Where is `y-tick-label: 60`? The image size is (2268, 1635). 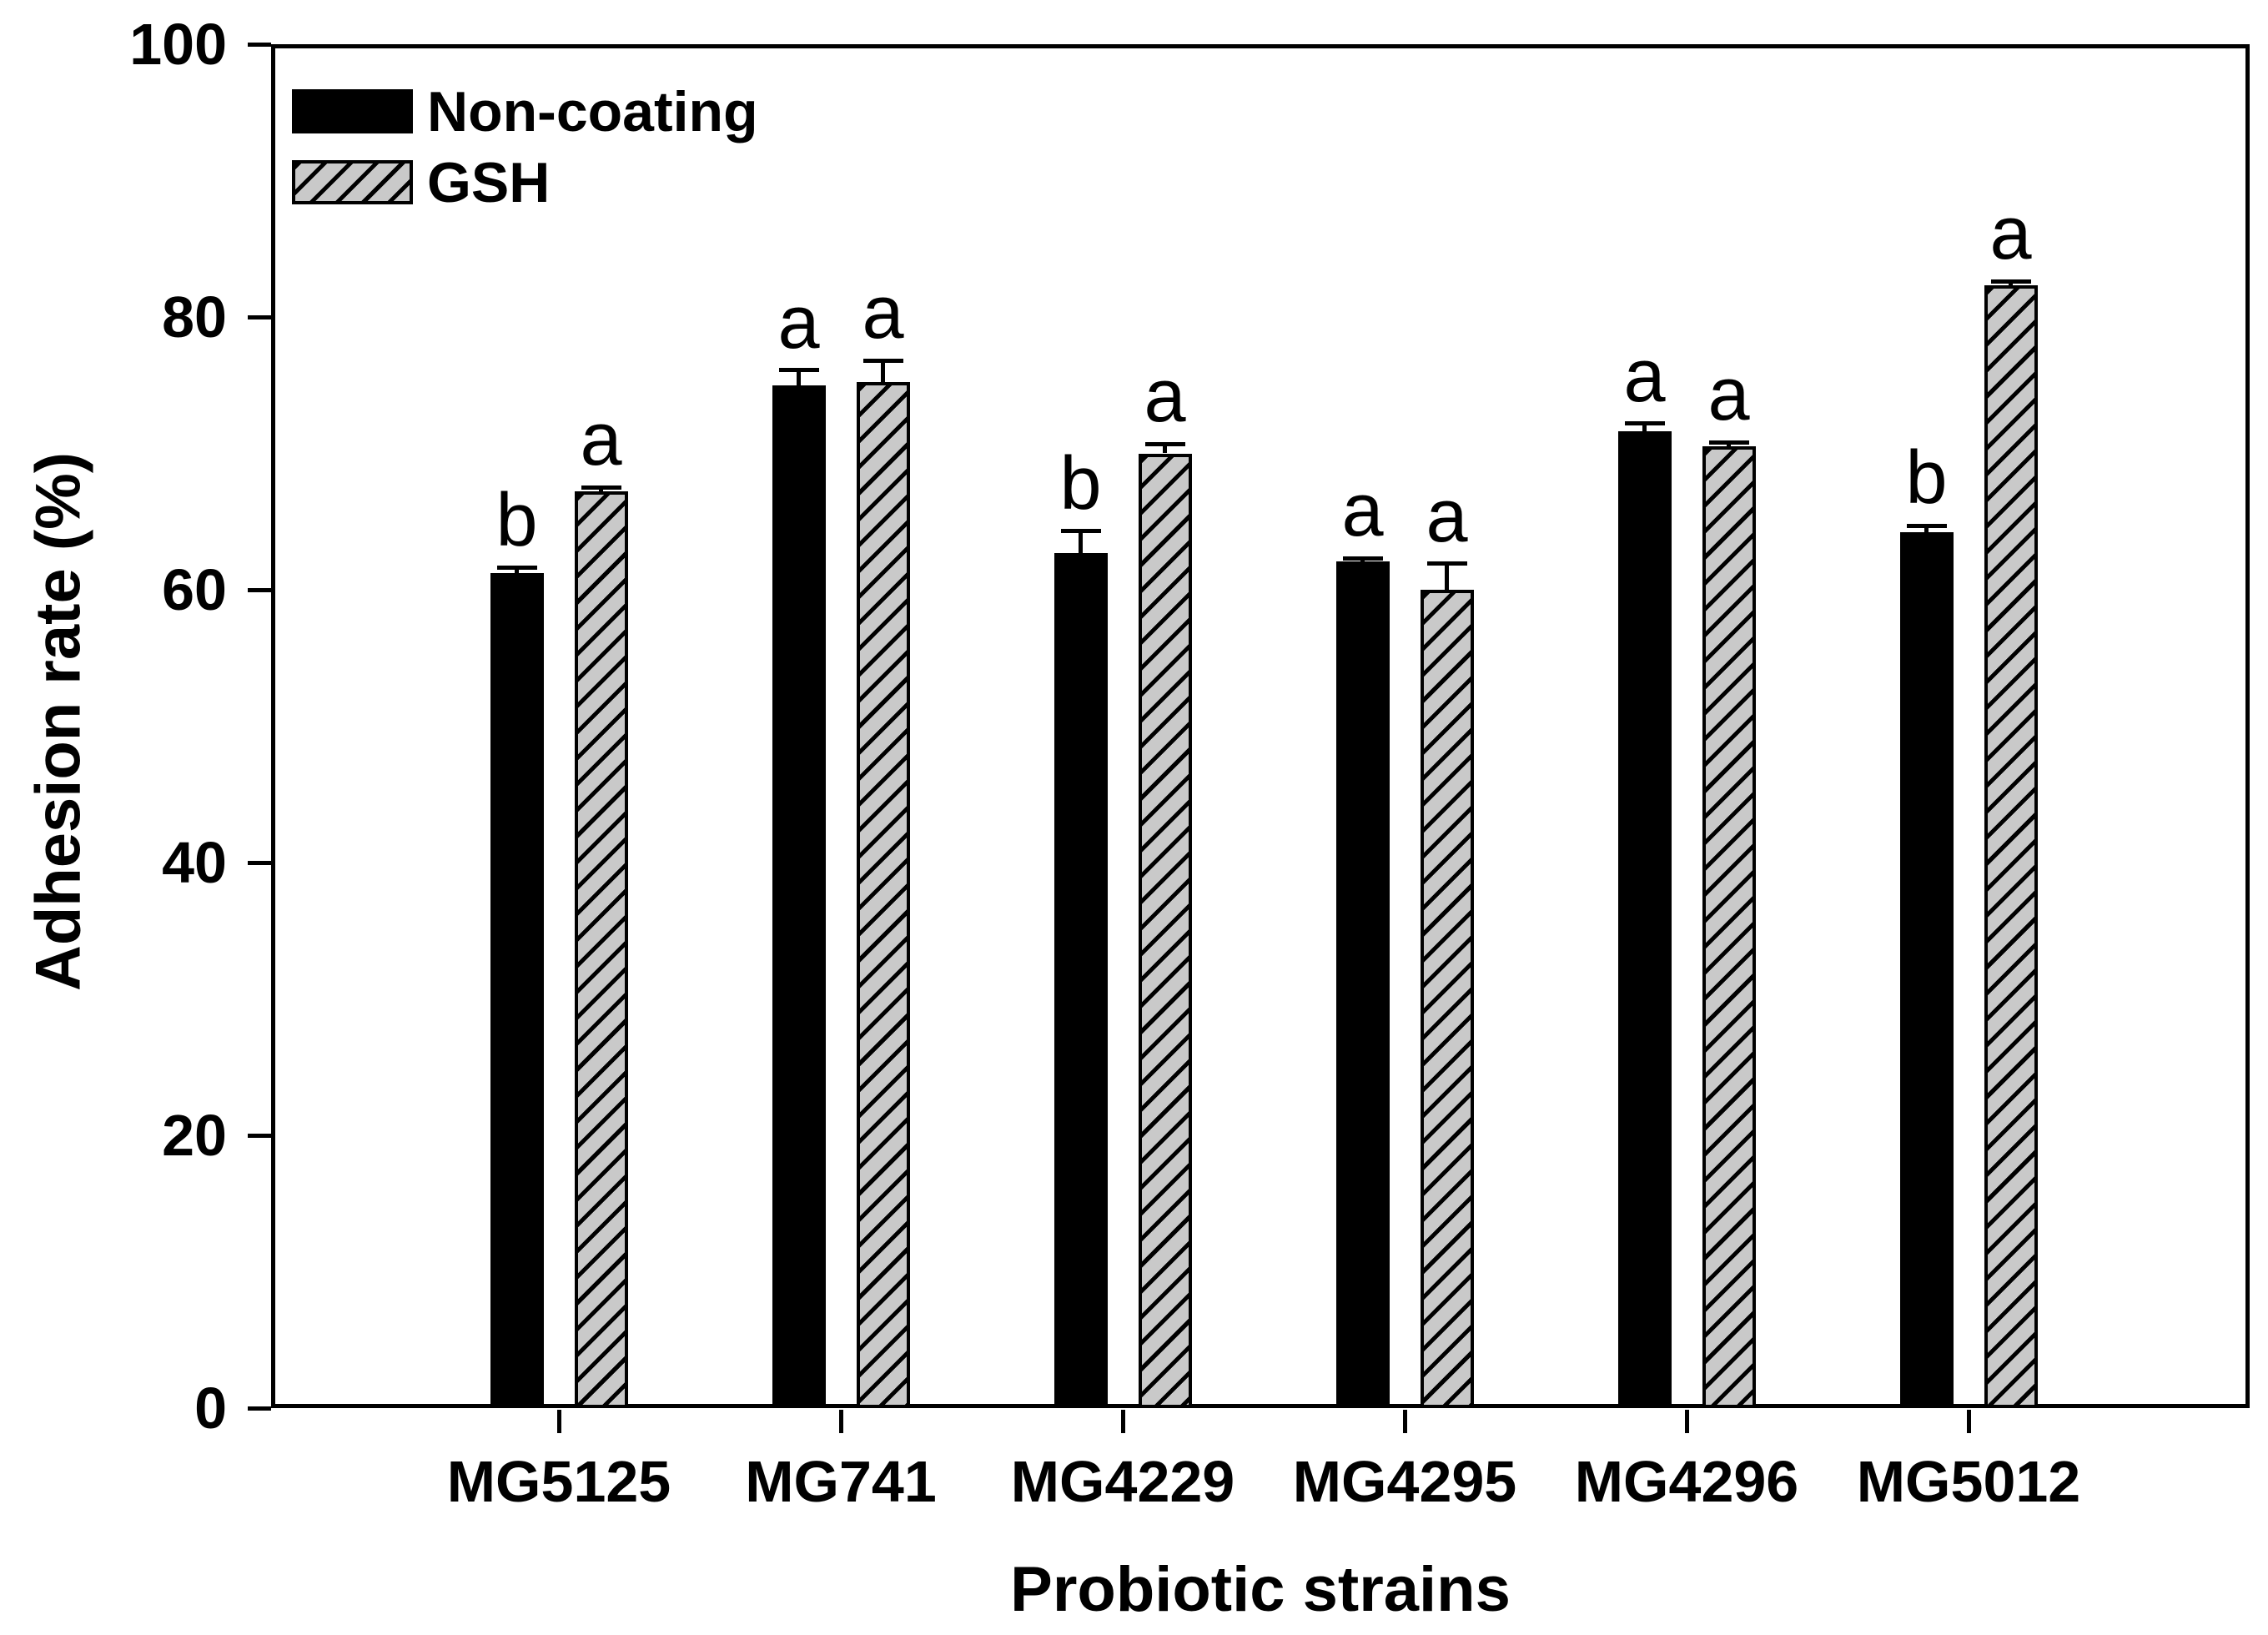 y-tick-label: 60 is located at coordinates (194, 589).